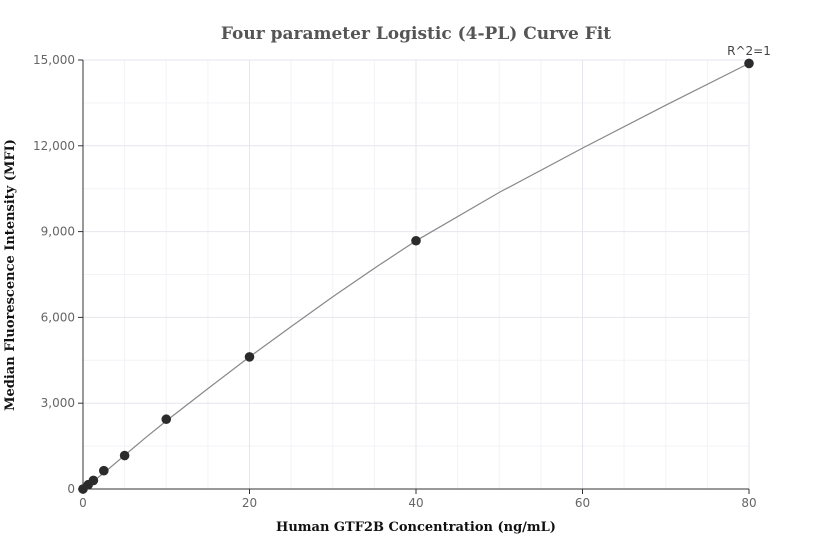 The width and height of the screenshot is (832, 560). Describe the element at coordinates (10, 275) in the screenshot. I see `y-axis-title: Median Fluorescence Intensity (MFI)` at that location.